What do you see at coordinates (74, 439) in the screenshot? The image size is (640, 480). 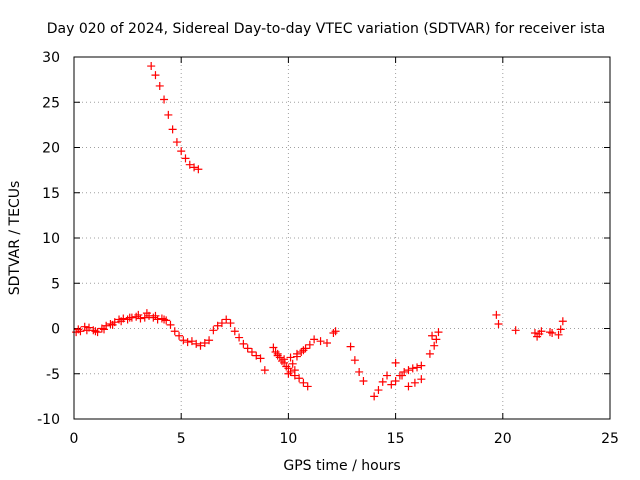 I see `x-tick-label: 0` at bounding box center [74, 439].